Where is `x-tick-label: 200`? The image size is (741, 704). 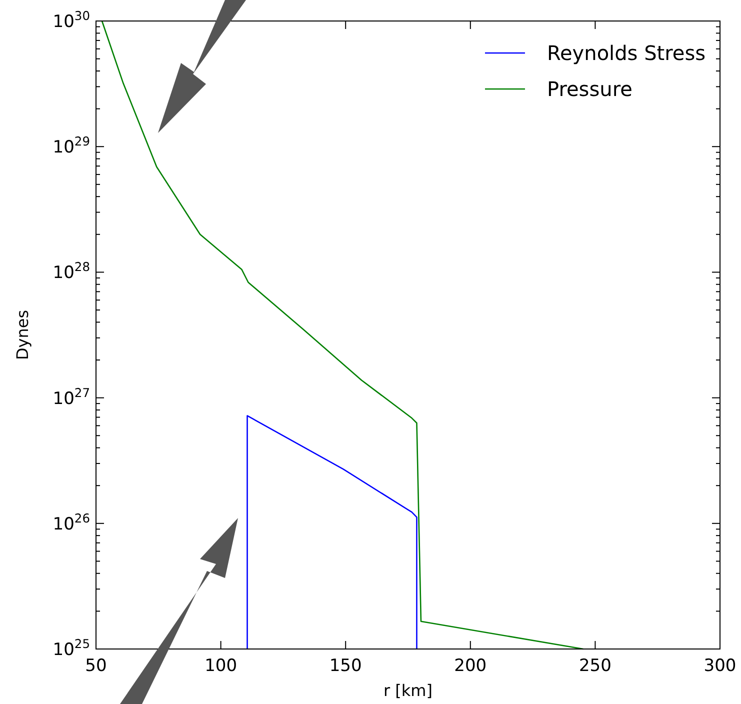
x-tick-label: 200 is located at coordinates (470, 666).